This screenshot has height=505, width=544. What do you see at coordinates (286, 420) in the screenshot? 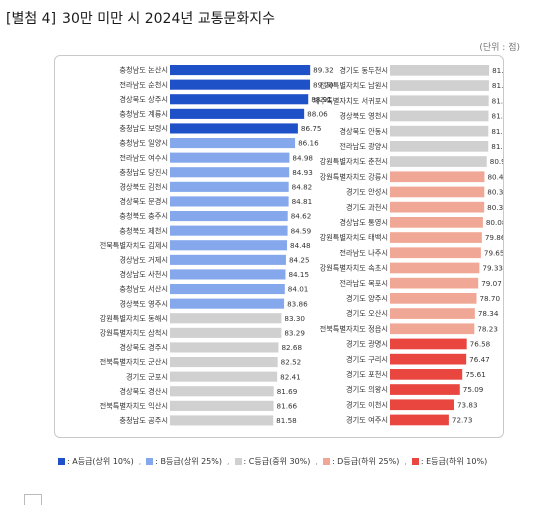
I see `value-label: 81.58` at bounding box center [286, 420].